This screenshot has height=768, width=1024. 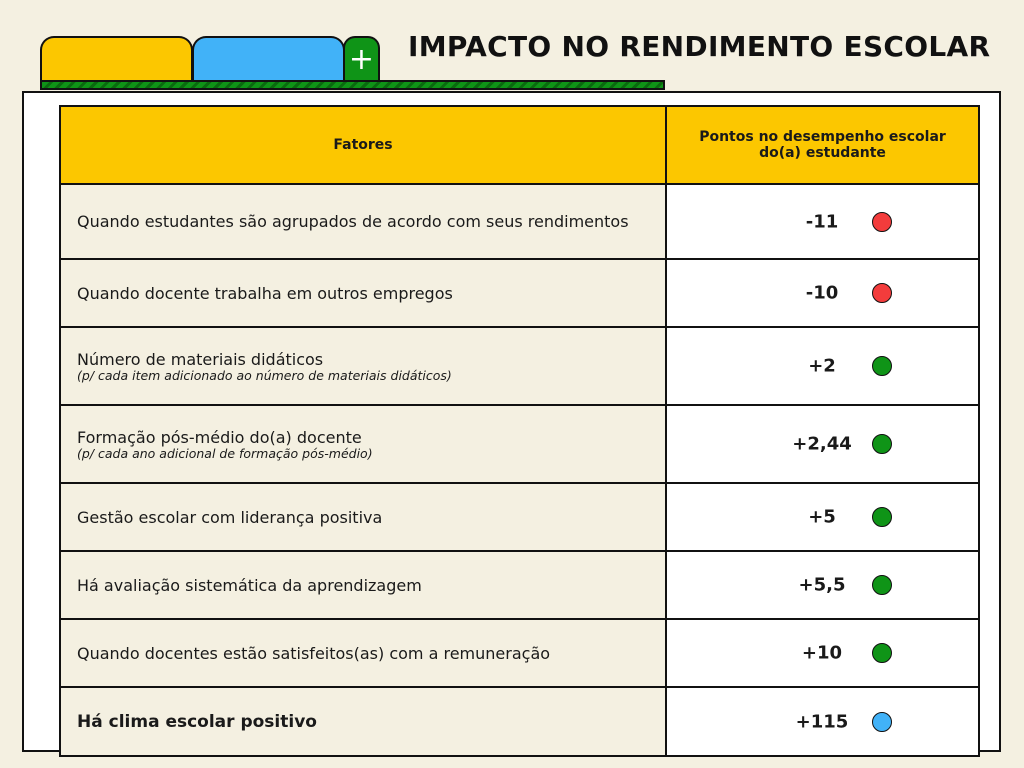 I want to click on points-wrap: +115, so click(x=822, y=721).